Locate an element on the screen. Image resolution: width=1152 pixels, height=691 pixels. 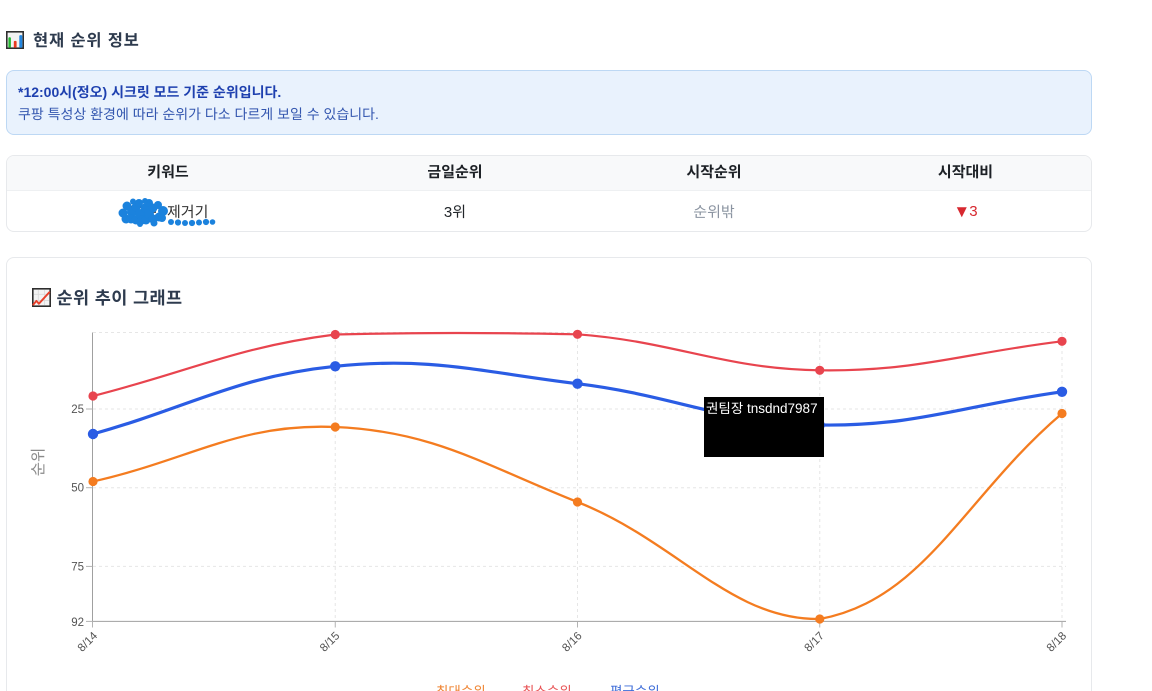
svg-text: 8/18 is located at coordinates (1057, 642).